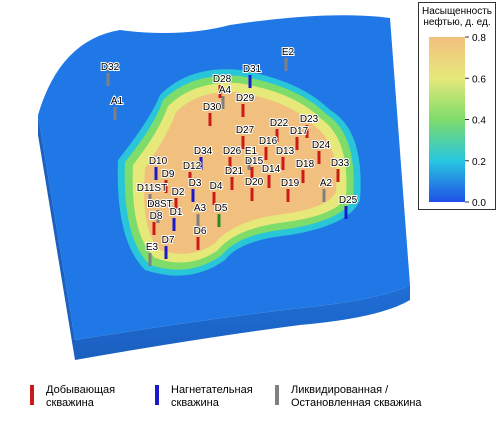 Image resolution: width=500 pixels, height=435 pixels. I want to click on legend-label: Нагнетательная скважина, so click(212, 396).